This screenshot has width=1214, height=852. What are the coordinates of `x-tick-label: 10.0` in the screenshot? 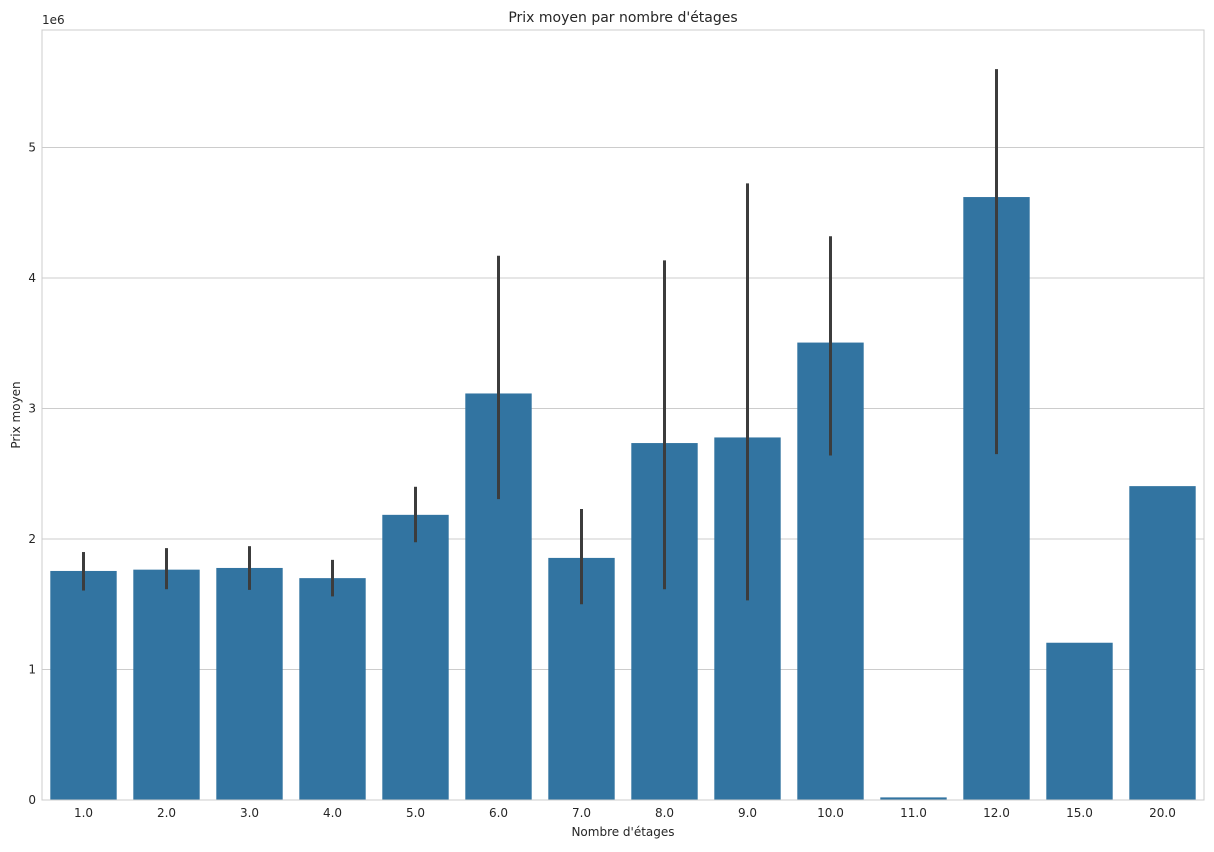 It's located at (830, 813).